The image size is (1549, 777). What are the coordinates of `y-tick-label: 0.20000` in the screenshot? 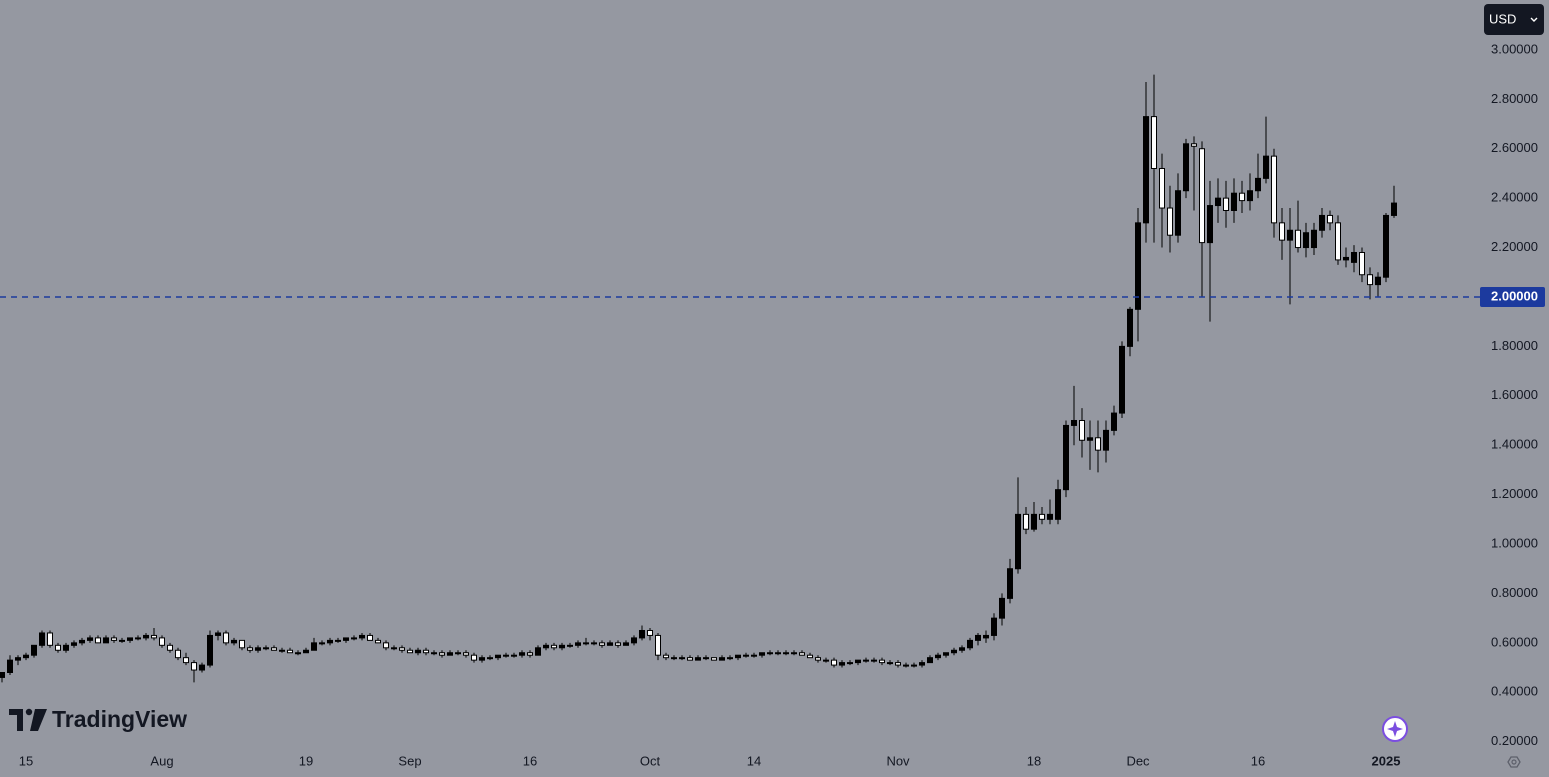 It's located at (1514, 740).